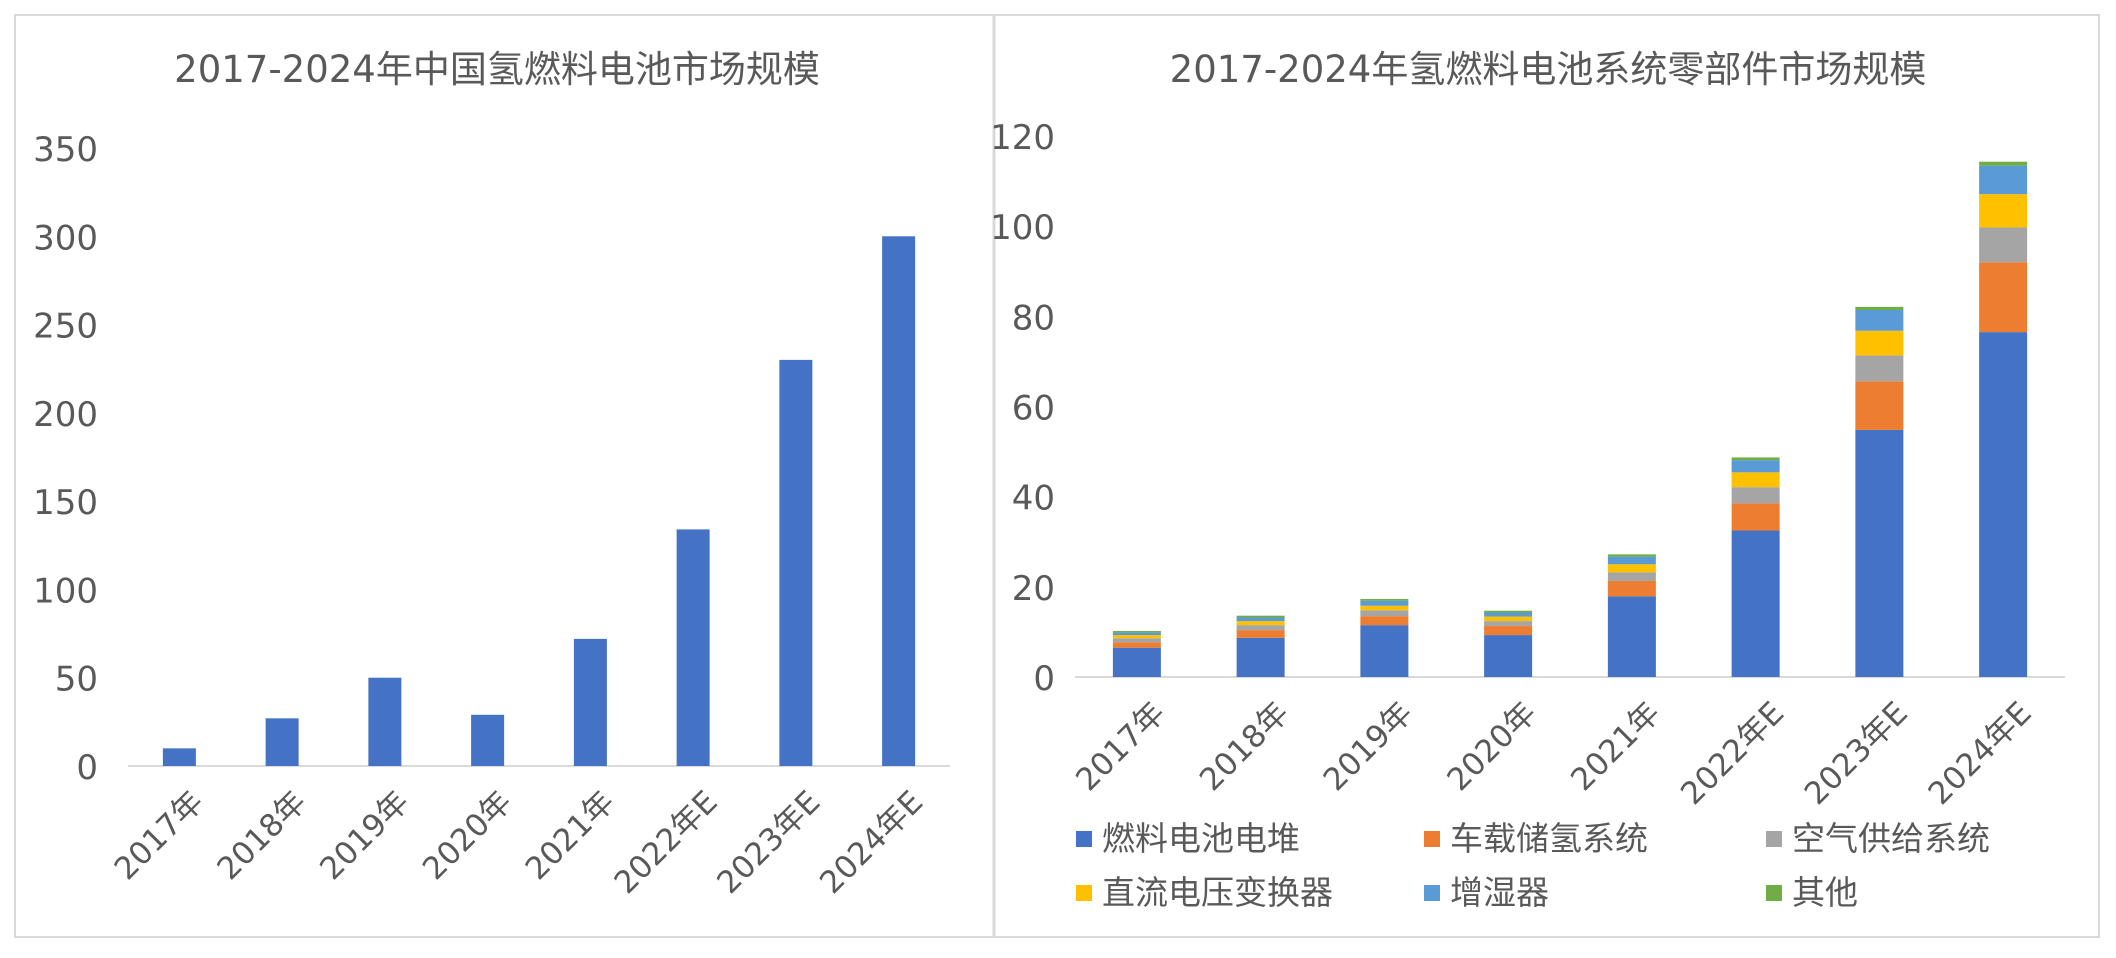 This screenshot has height=958, width=2116. Describe the element at coordinates (1022, 138) in the screenshot. I see `right-y-tick-label: 120` at that location.